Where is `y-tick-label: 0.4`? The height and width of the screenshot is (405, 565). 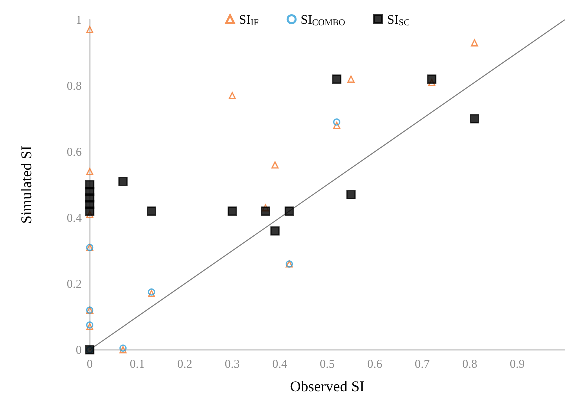
y-tick-label: 0.4 is located at coordinates (74, 218).